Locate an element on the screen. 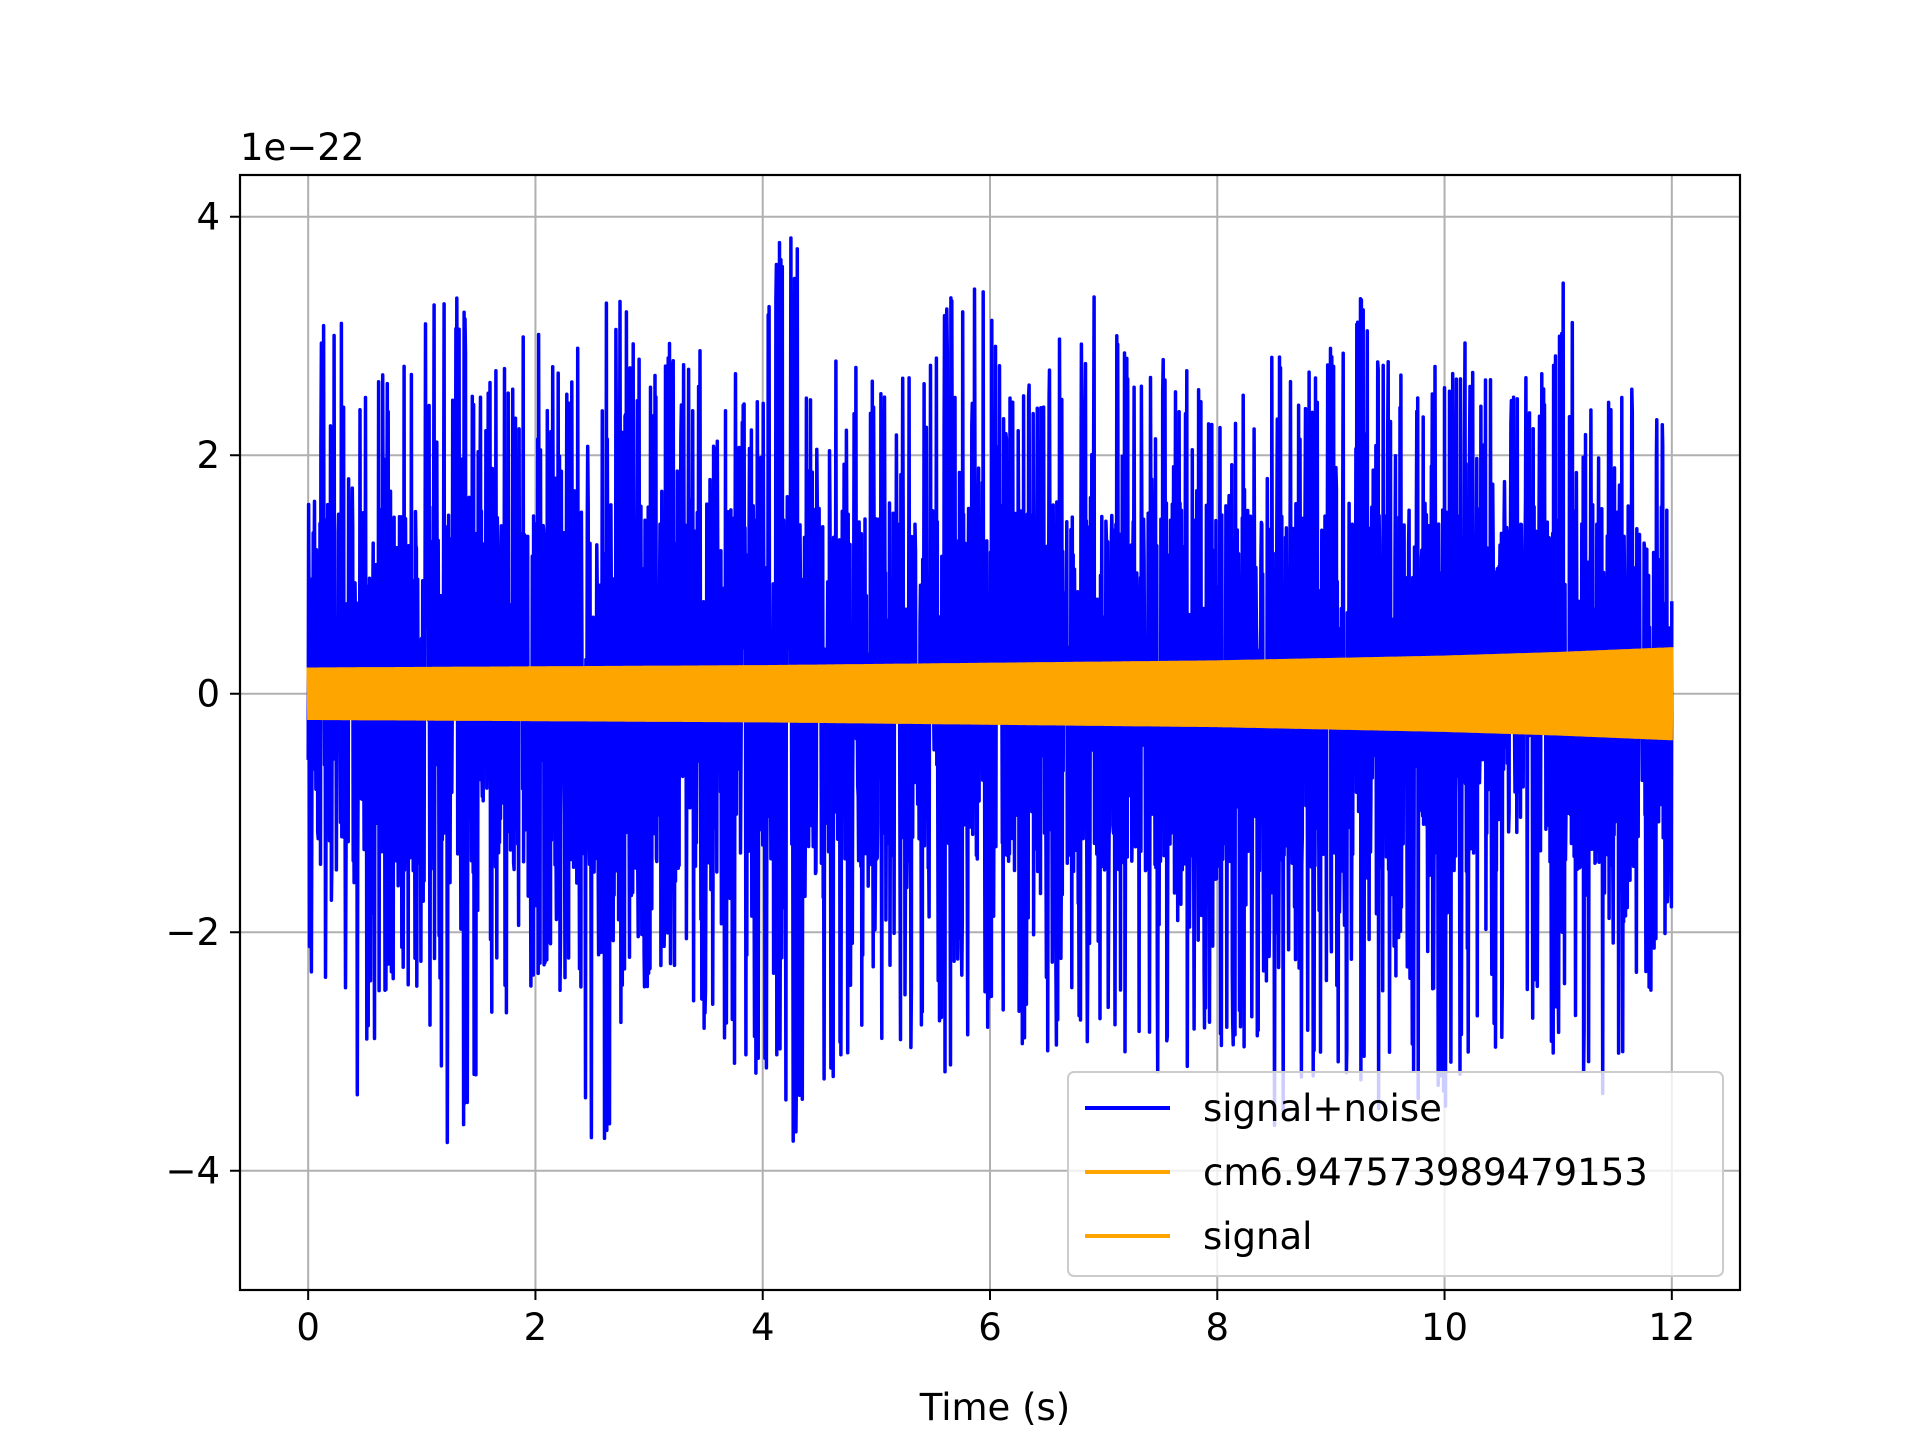  x-tick-label: 12 is located at coordinates (1671, 1327).